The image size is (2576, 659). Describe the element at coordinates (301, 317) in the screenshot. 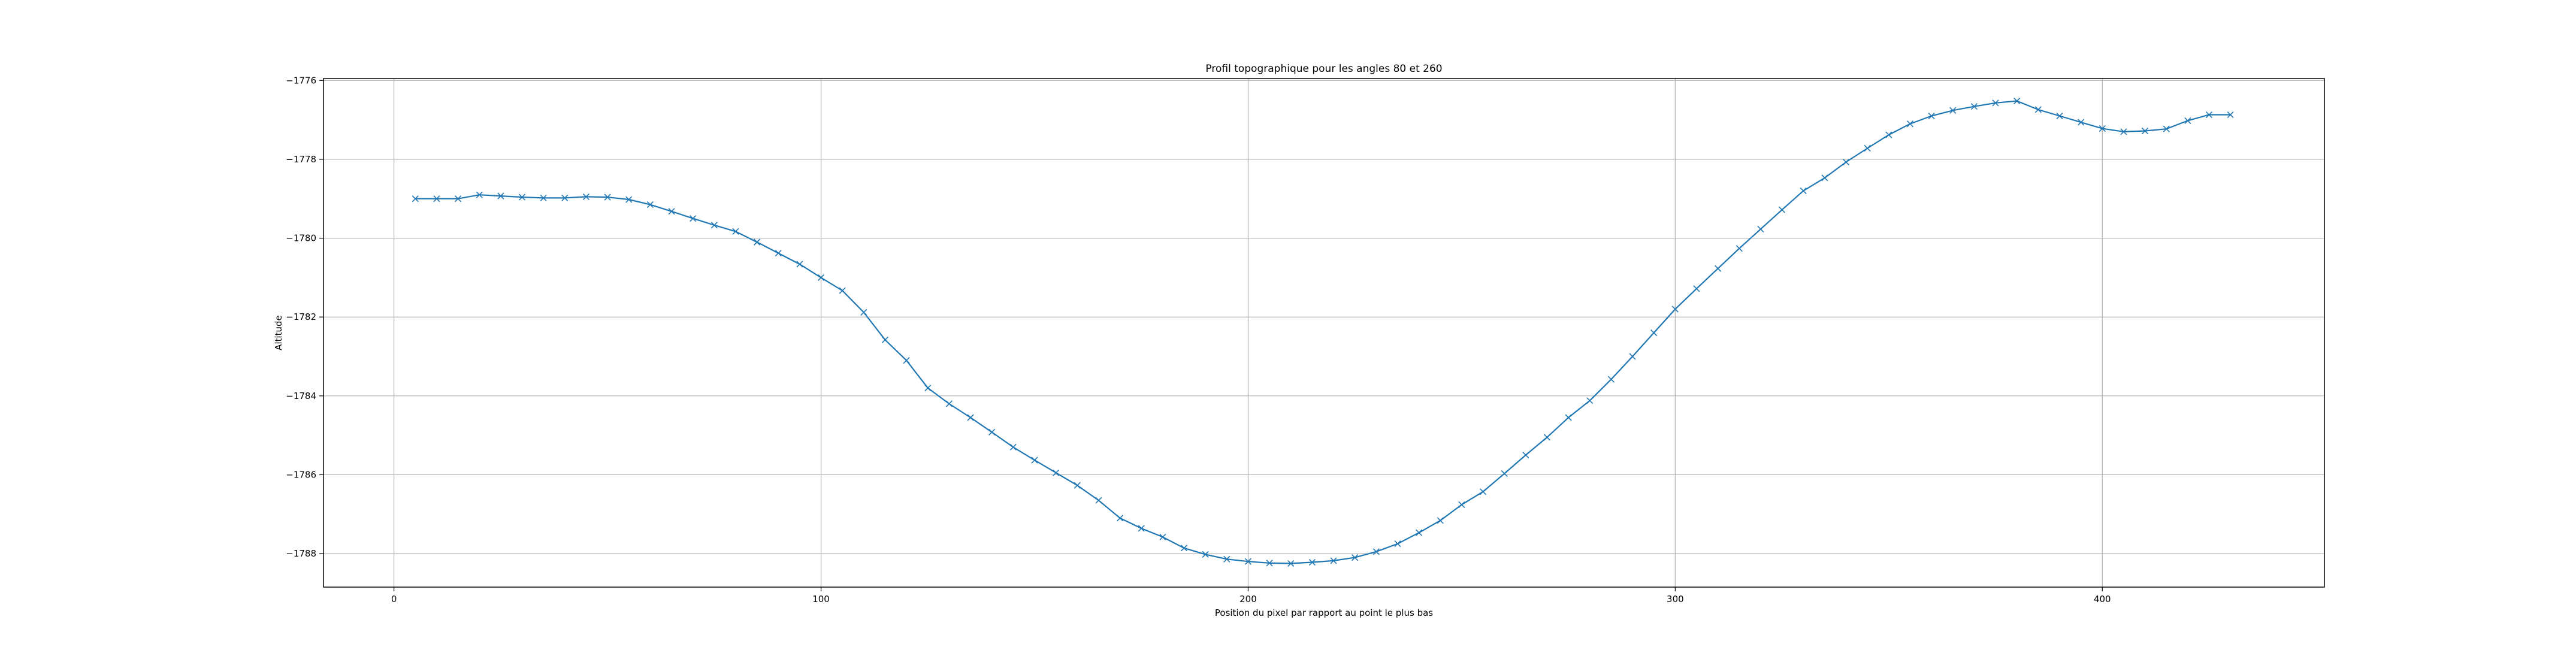

I see `y-tick-label: −1782` at that location.